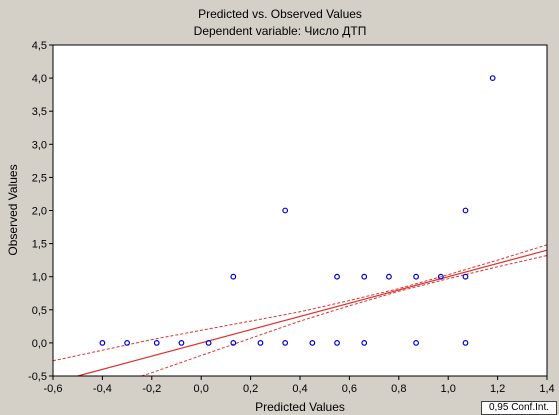 Image resolution: width=559 pixels, height=415 pixels. I want to click on x-tick-label: 0,4, so click(299, 389).